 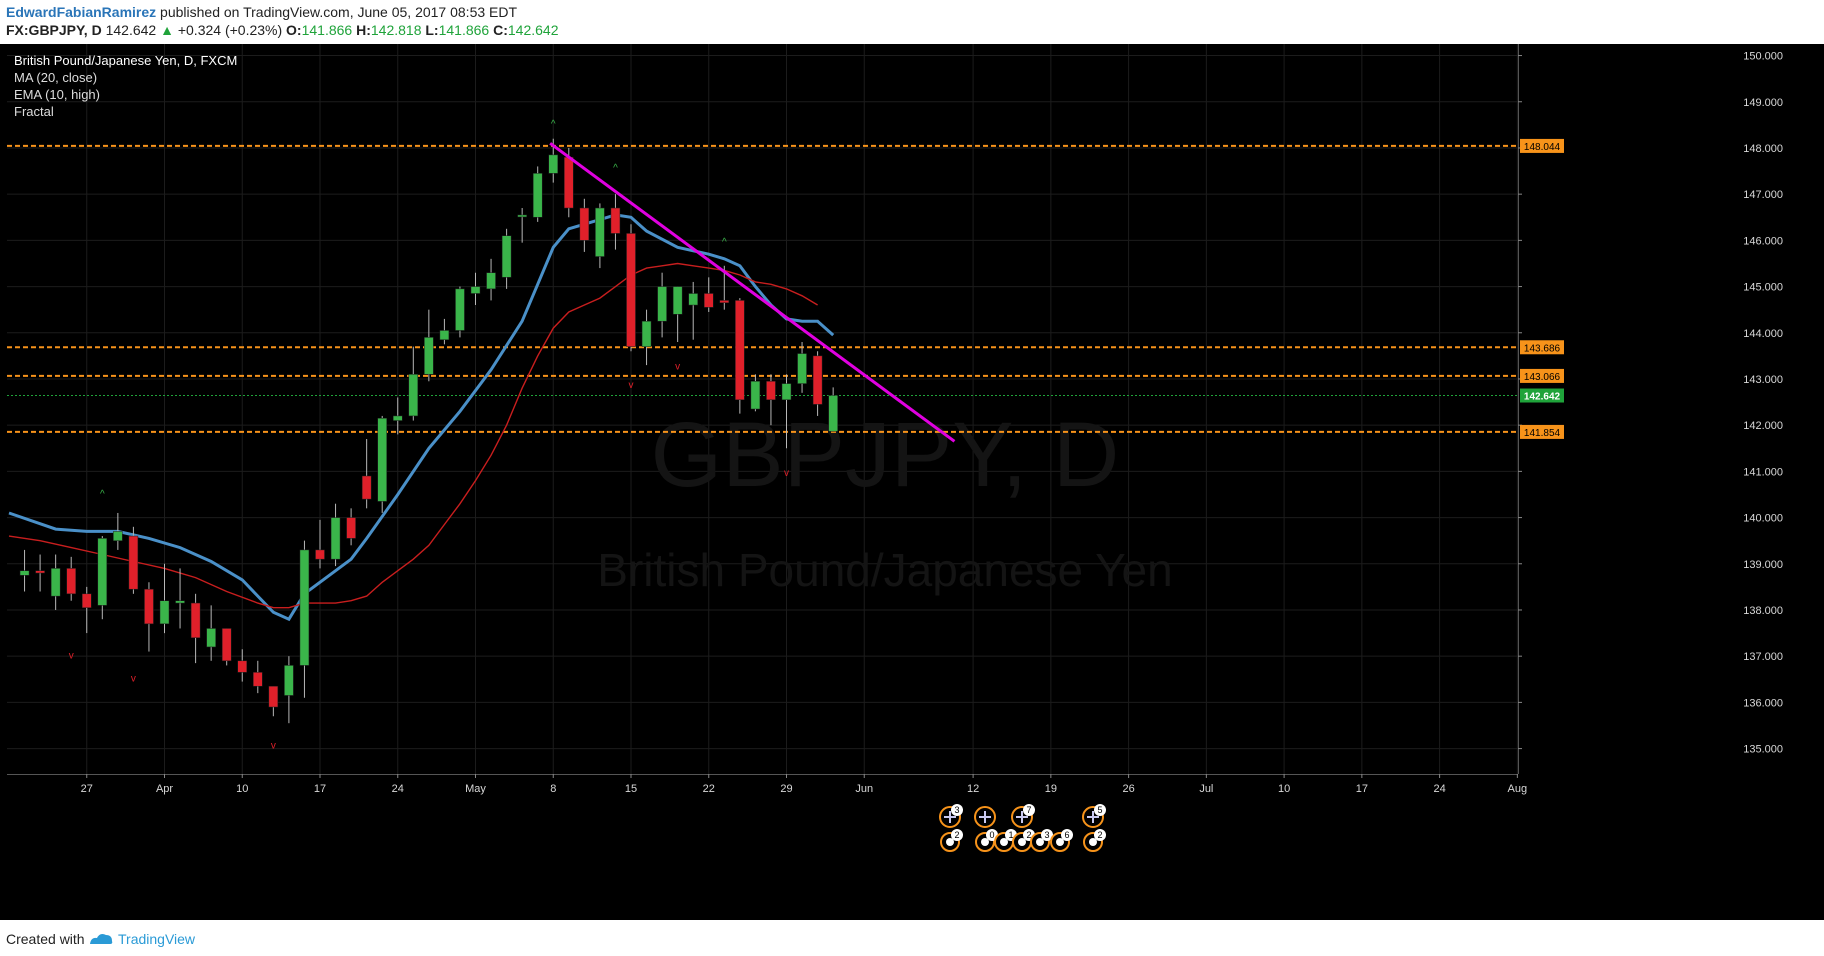 What do you see at coordinates (101, 940) in the screenshot?
I see `tradingview-logo-icon` at bounding box center [101, 940].